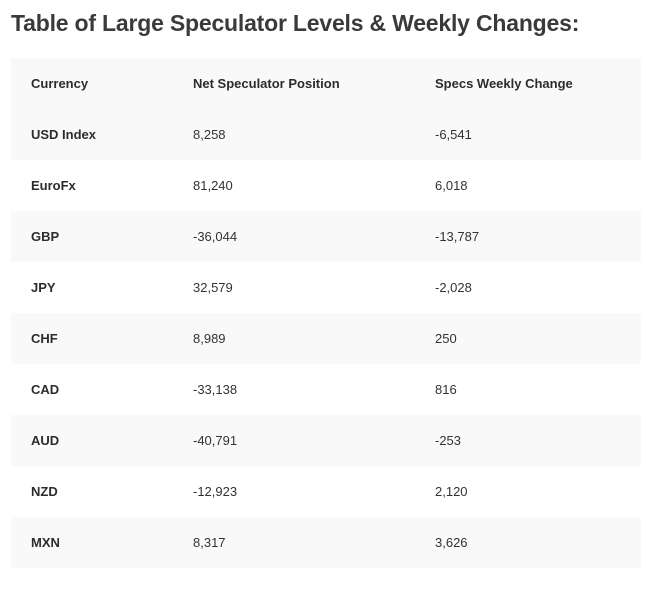  I want to click on weekly-change-cell: -2,028, so click(453, 287).